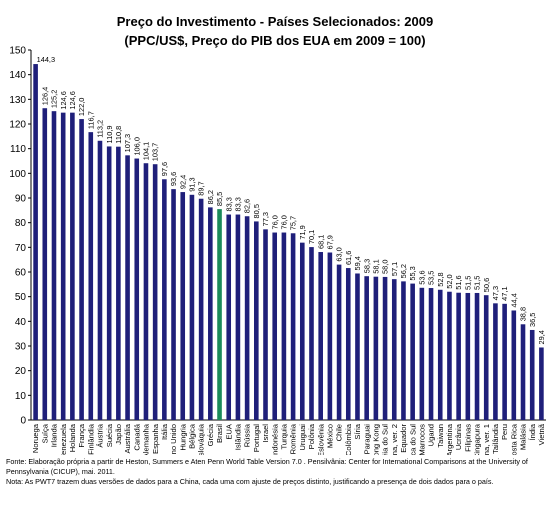 The height and width of the screenshot is (530, 550). What do you see at coordinates (449, 439) in the screenshot?
I see `category-label: Argentina` at bounding box center [449, 439].